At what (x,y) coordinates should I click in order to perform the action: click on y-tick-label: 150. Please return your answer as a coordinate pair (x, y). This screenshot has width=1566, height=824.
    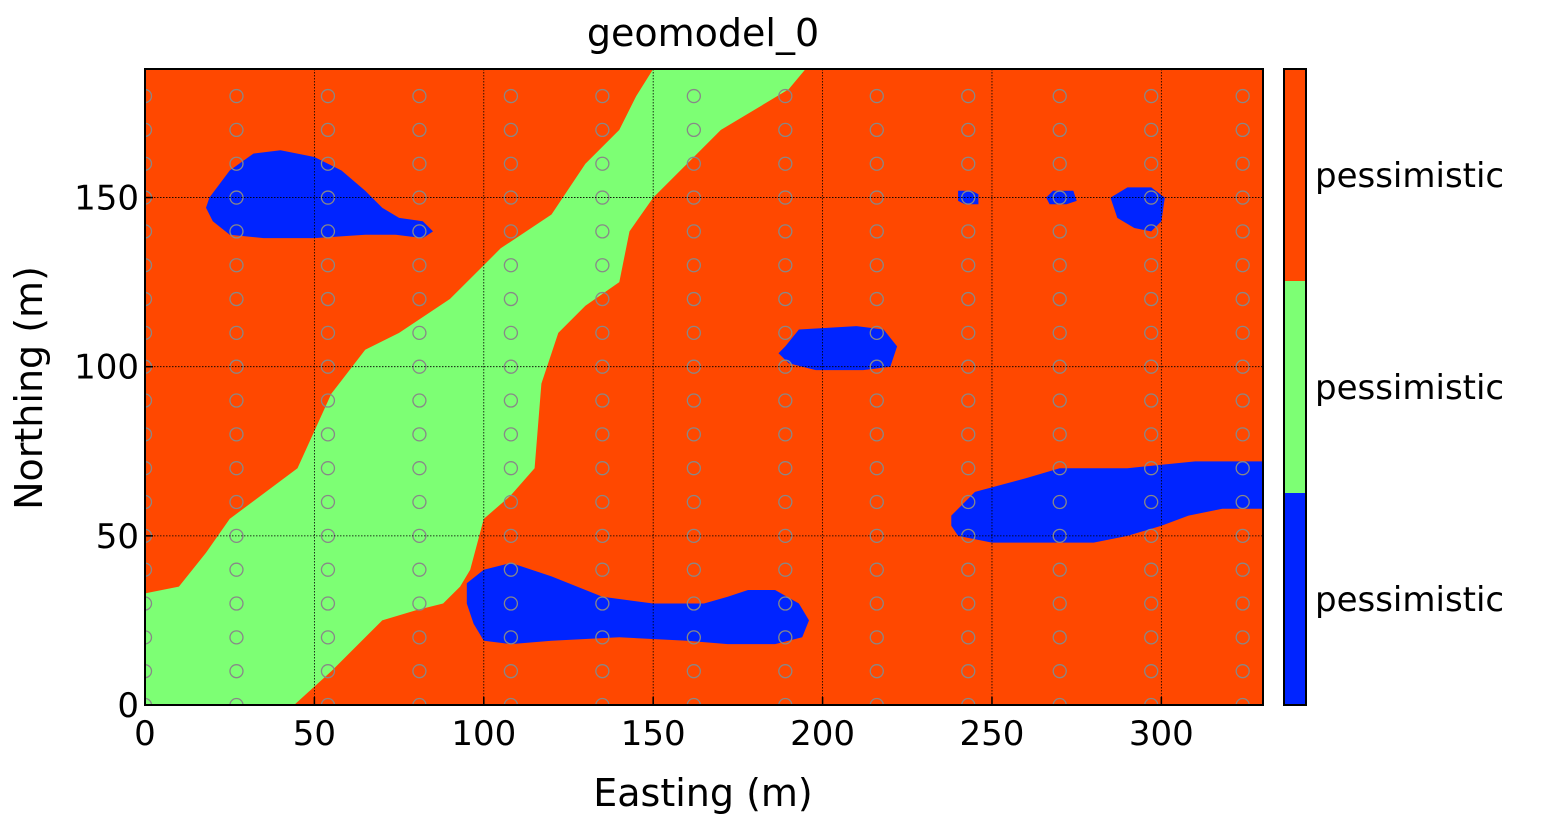
    Looking at the image, I should click on (106, 199).